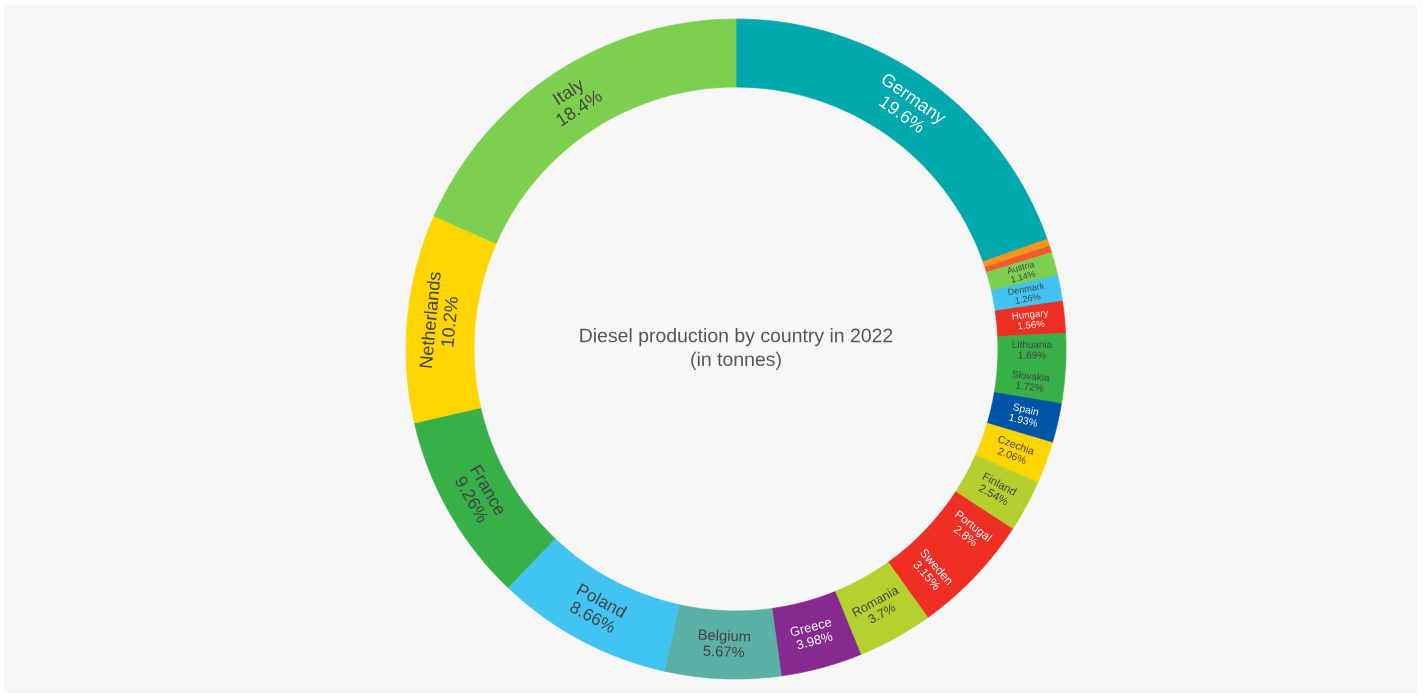  What do you see at coordinates (1028, 298) in the screenshot?
I see `data-label: 1.26%` at bounding box center [1028, 298].